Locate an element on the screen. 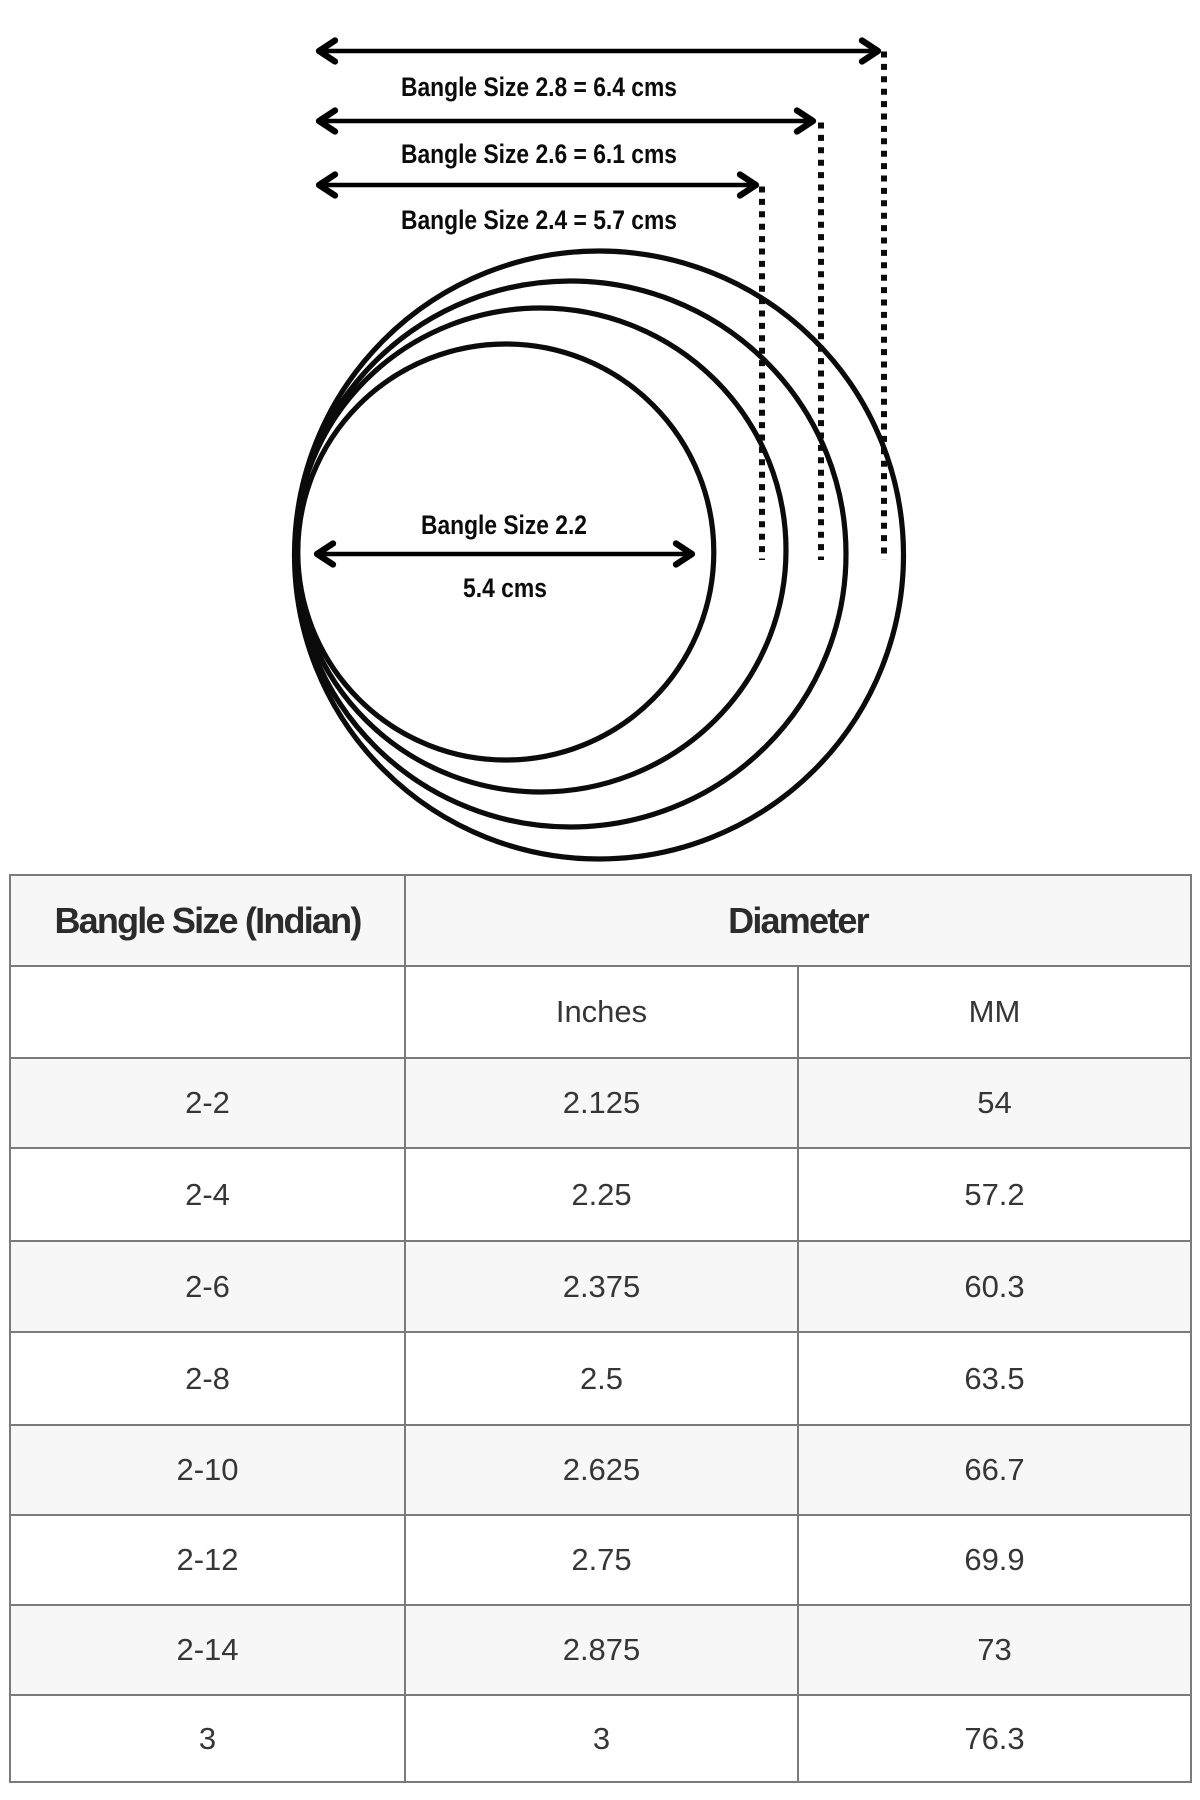 The width and height of the screenshot is (1200, 1800). svg-text: Bangle Size 2.2 is located at coordinates (504, 525).